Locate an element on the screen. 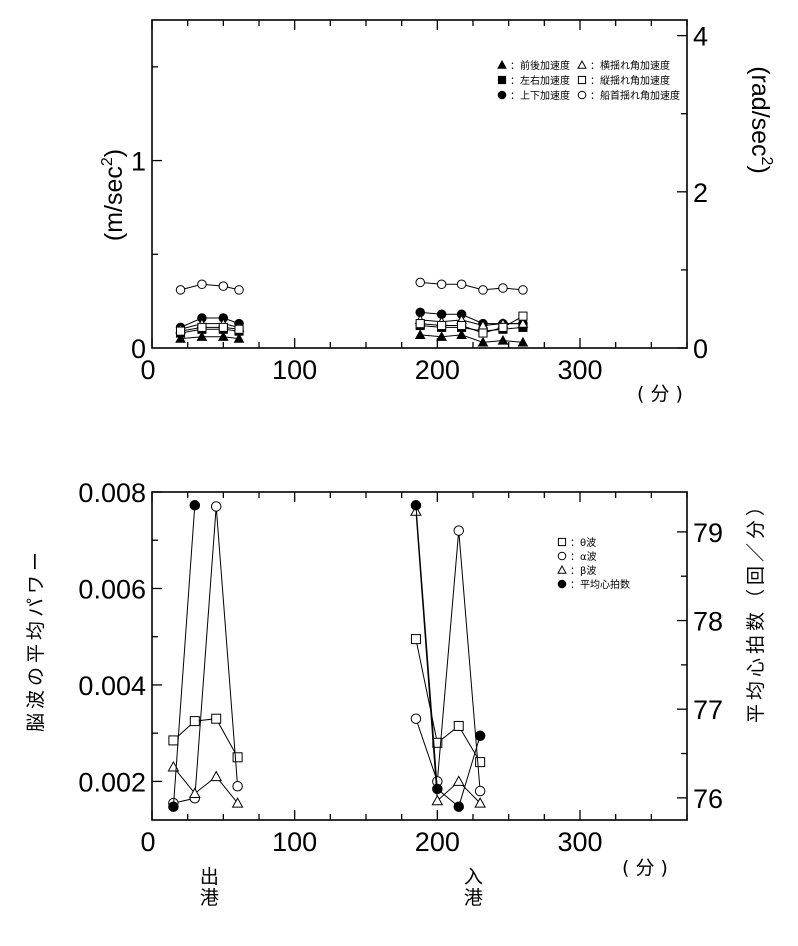 The image size is (798, 946). y-left-tick-label-zero: 0 is located at coordinates (138, 349).